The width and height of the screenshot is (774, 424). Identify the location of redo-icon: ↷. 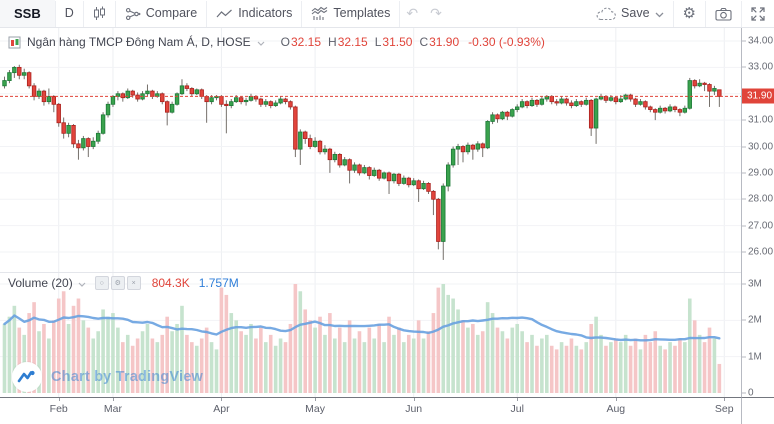
(436, 13).